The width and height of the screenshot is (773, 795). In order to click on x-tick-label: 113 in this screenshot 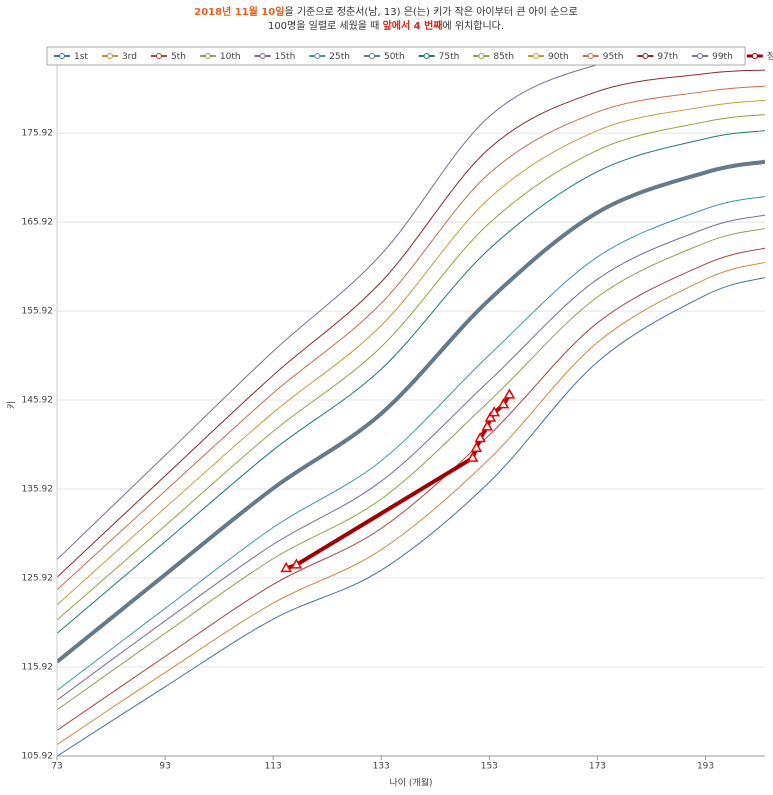, I will do `click(273, 767)`.